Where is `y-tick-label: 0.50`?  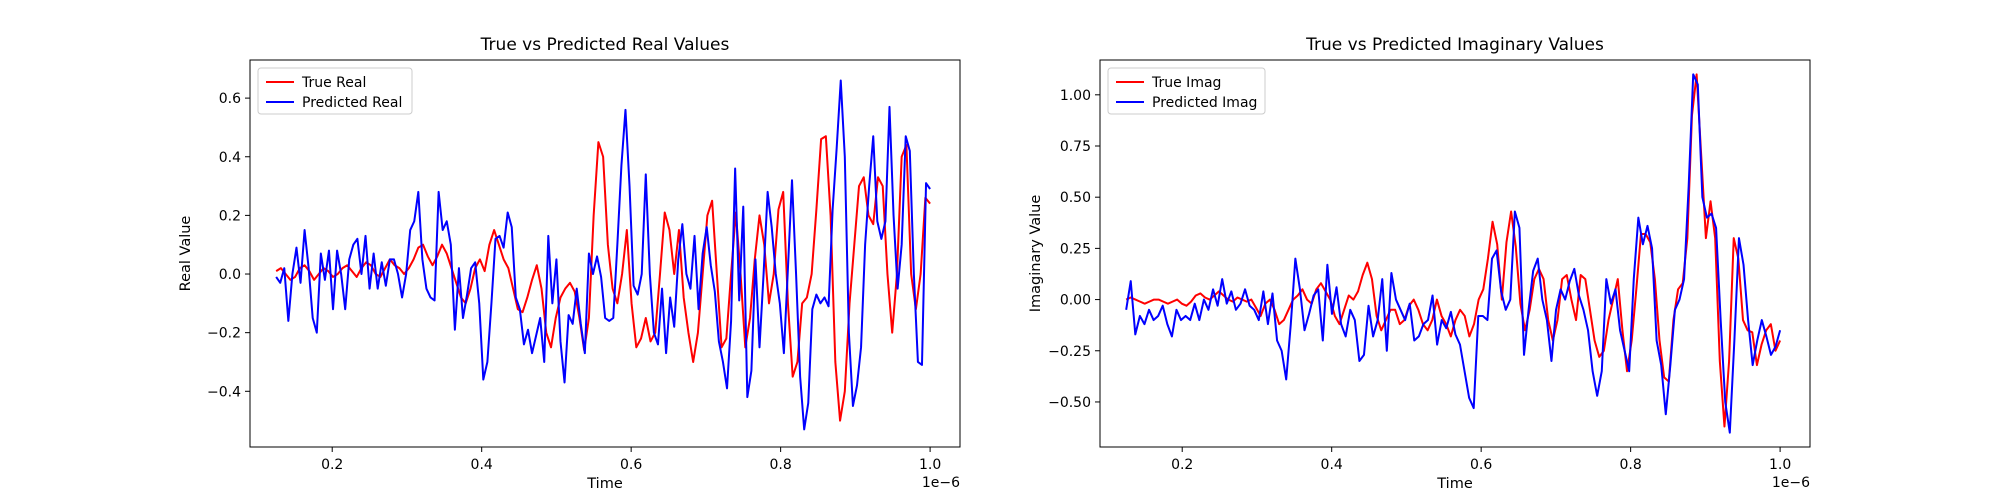
y-tick-label: 0.50 is located at coordinates (1075, 198).